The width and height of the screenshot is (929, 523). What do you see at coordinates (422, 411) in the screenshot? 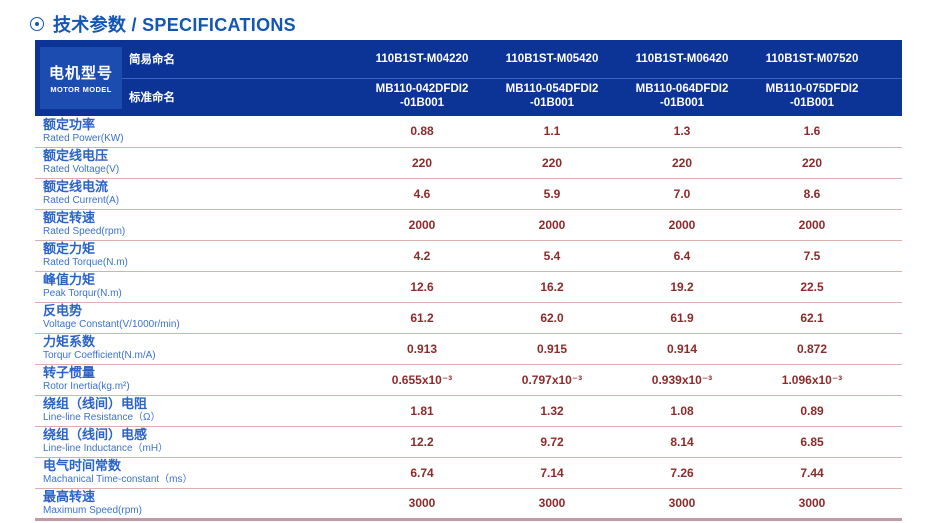
I see `spec-value: 1.81` at bounding box center [422, 411].